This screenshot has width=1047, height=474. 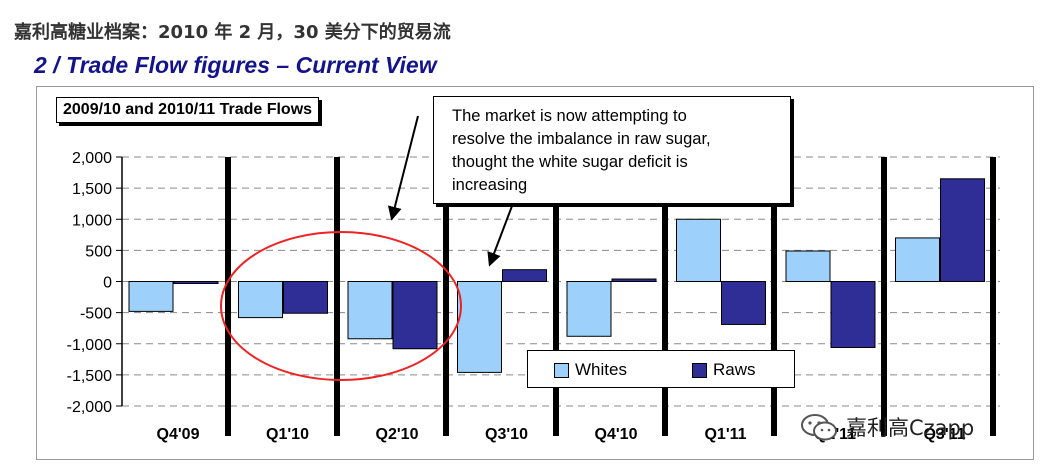 I want to click on y-tick-label: 2,000, so click(x=92, y=158).